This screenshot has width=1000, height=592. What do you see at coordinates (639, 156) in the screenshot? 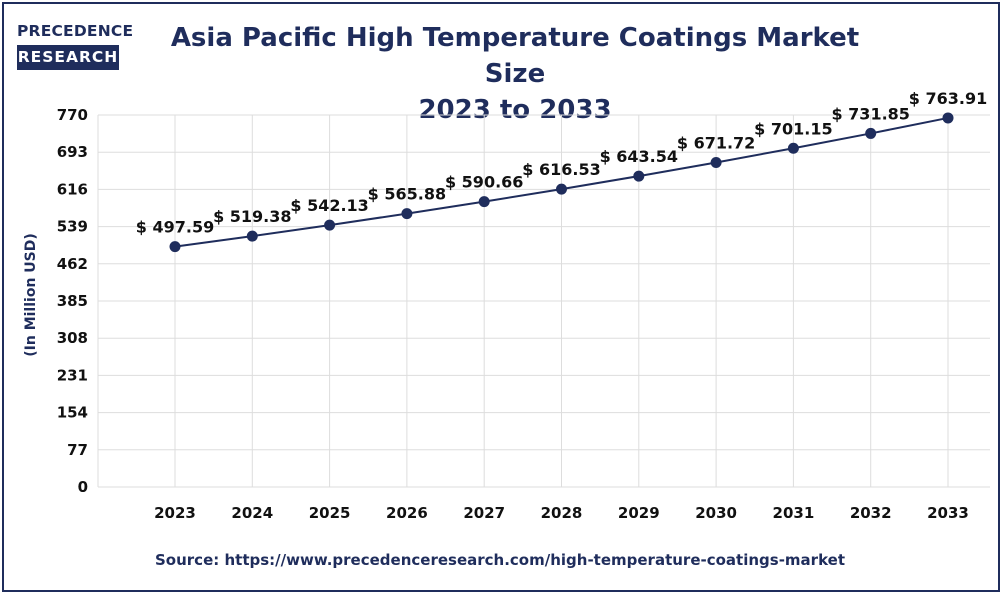
I see `data-label: $ 643.54` at bounding box center [639, 156].